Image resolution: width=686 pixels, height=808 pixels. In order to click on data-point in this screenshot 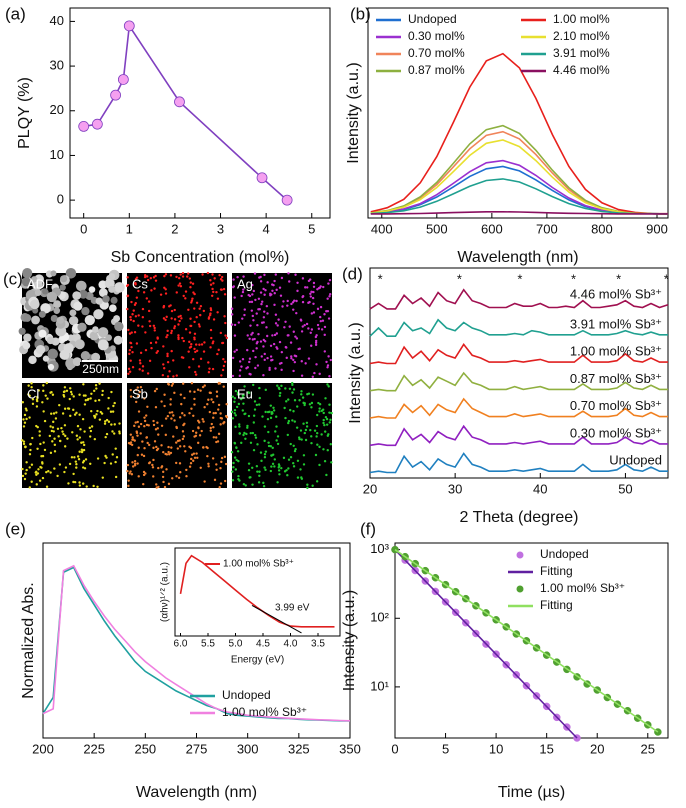, I will do `click(287, 200)`.